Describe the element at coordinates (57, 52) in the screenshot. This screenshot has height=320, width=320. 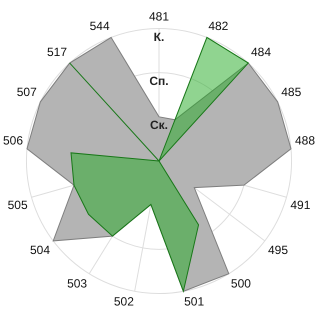
I see `spoke-label: 517` at that location.